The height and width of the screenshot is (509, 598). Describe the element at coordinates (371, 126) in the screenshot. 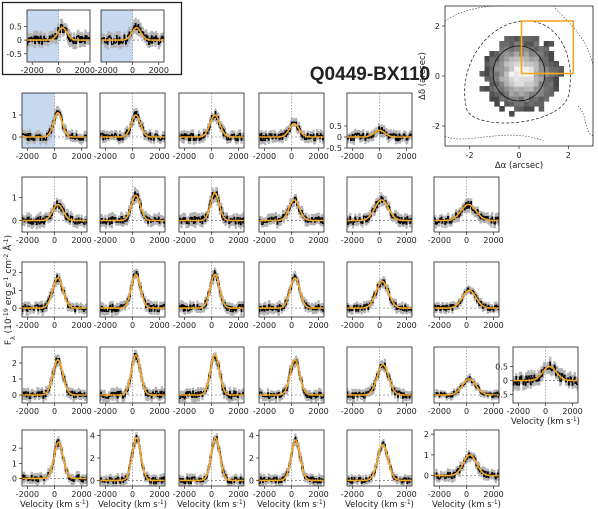

I see `spectrum-panel: -2000 0 2000 0.5 0 -0.5` at that location.